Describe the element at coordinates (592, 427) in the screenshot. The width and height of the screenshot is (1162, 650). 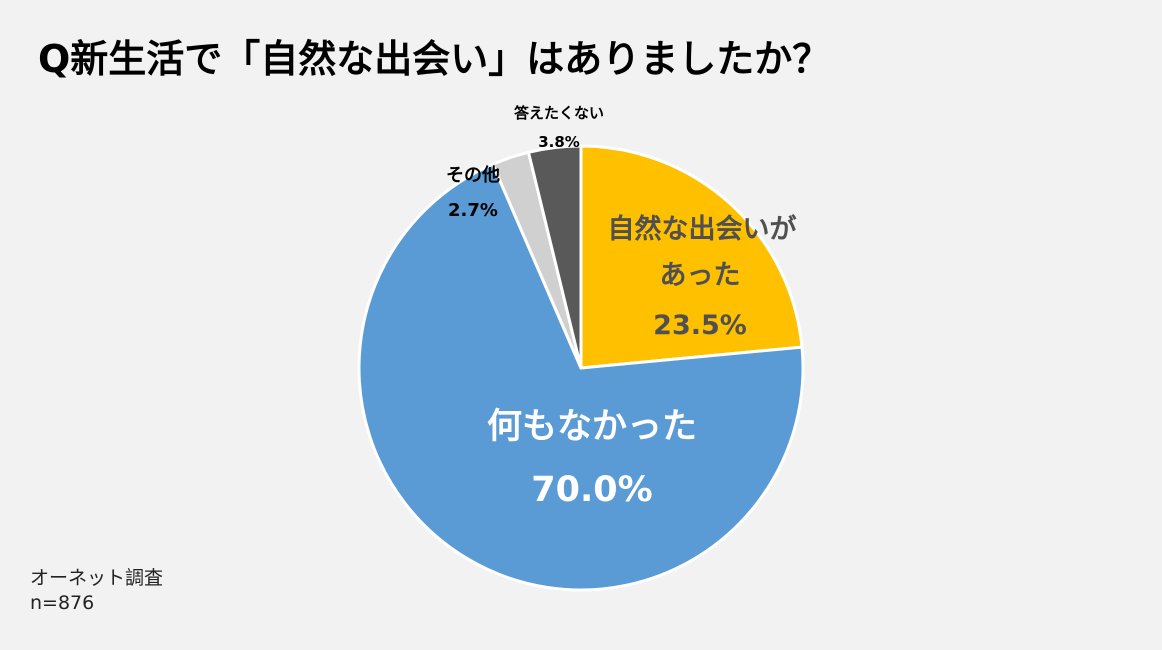
I see `slice-label-line: 何もなかった` at that location.